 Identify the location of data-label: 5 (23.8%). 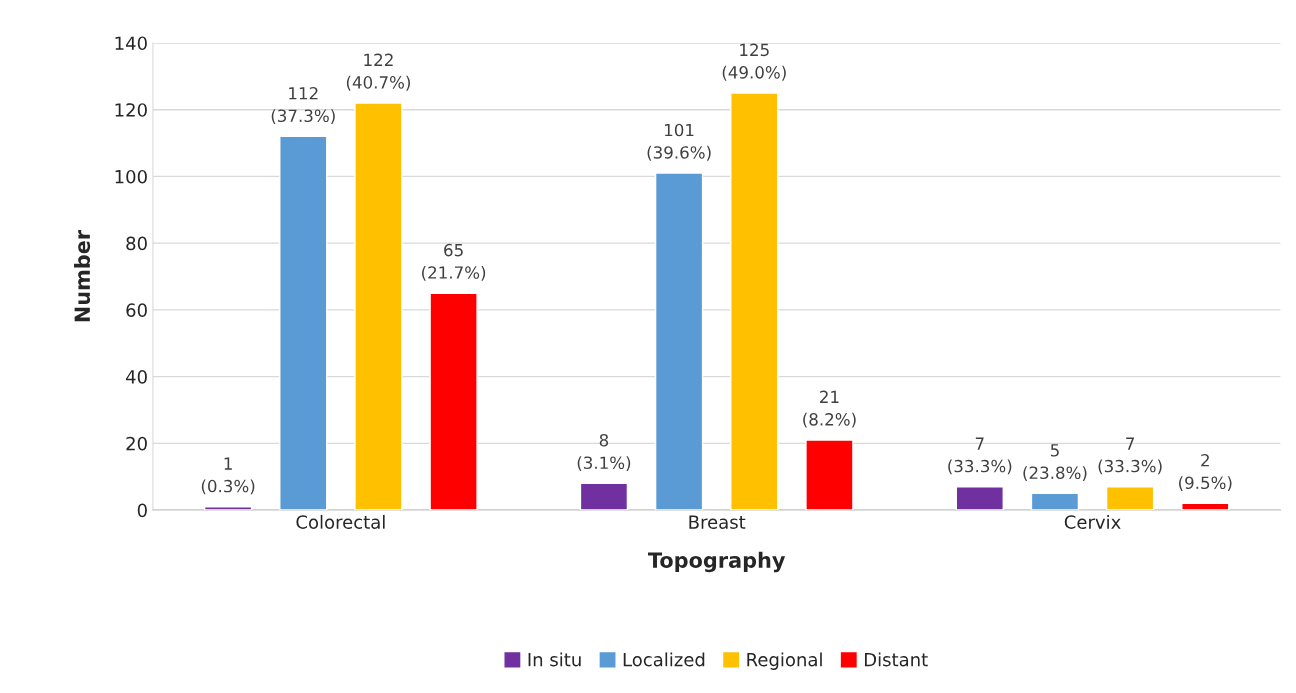
(1055, 462).